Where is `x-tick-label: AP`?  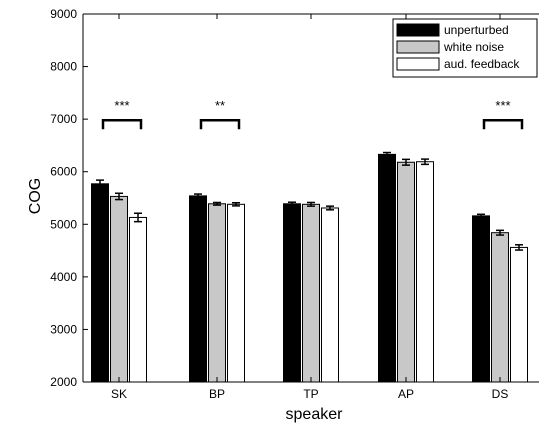
x-tick-label: AP is located at coordinates (406, 394).